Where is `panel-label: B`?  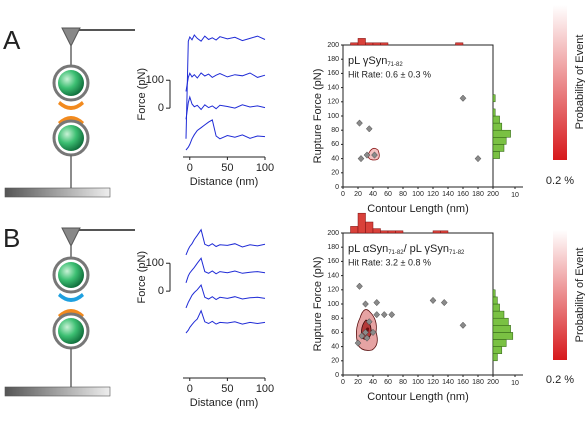 panel-label: B is located at coordinates (11, 238).